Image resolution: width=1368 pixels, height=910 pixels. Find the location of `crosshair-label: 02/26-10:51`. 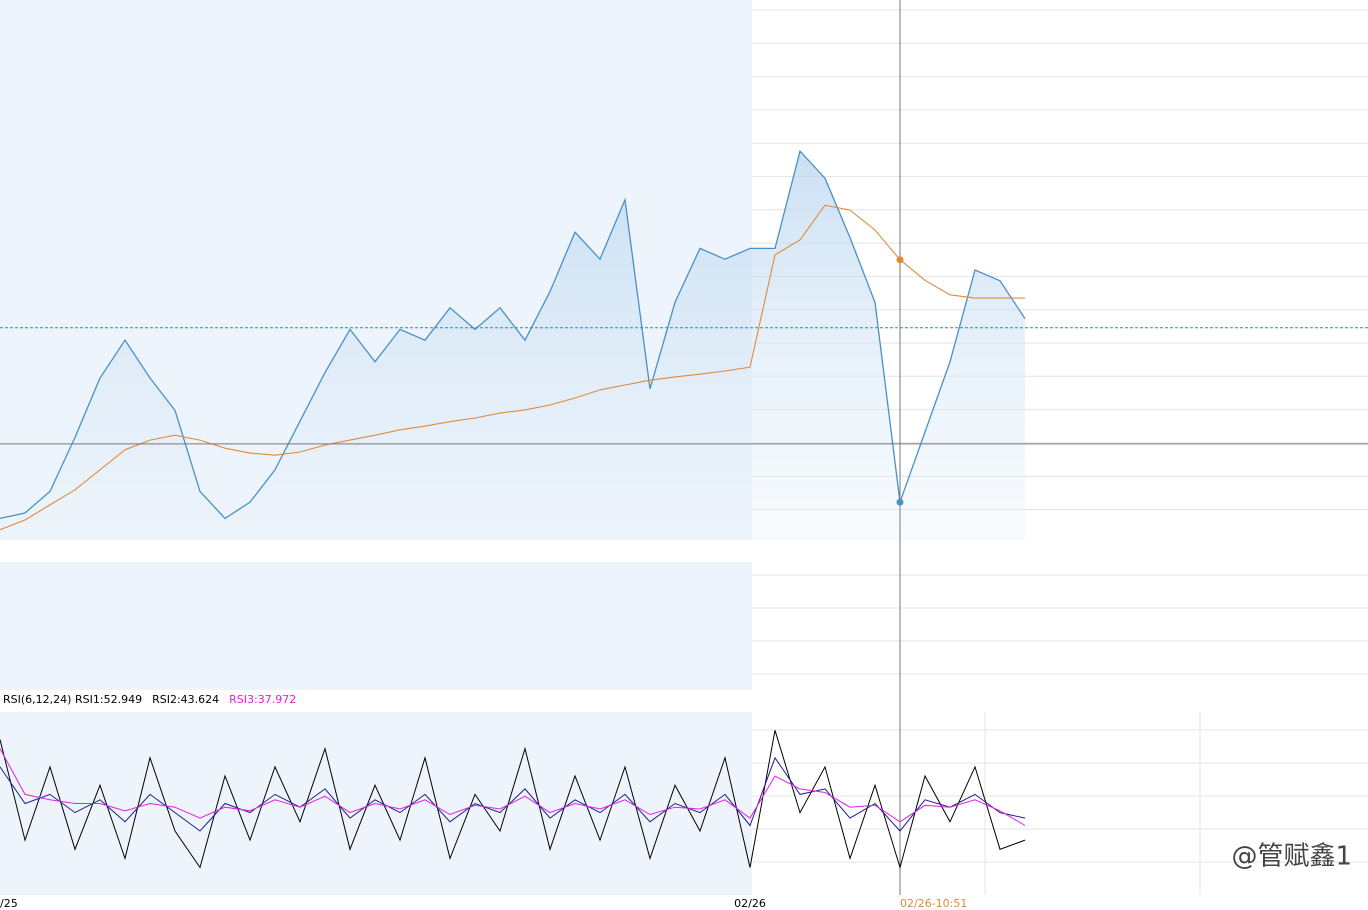

crosshair-label: 02/26-10:51 is located at coordinates (933, 903).